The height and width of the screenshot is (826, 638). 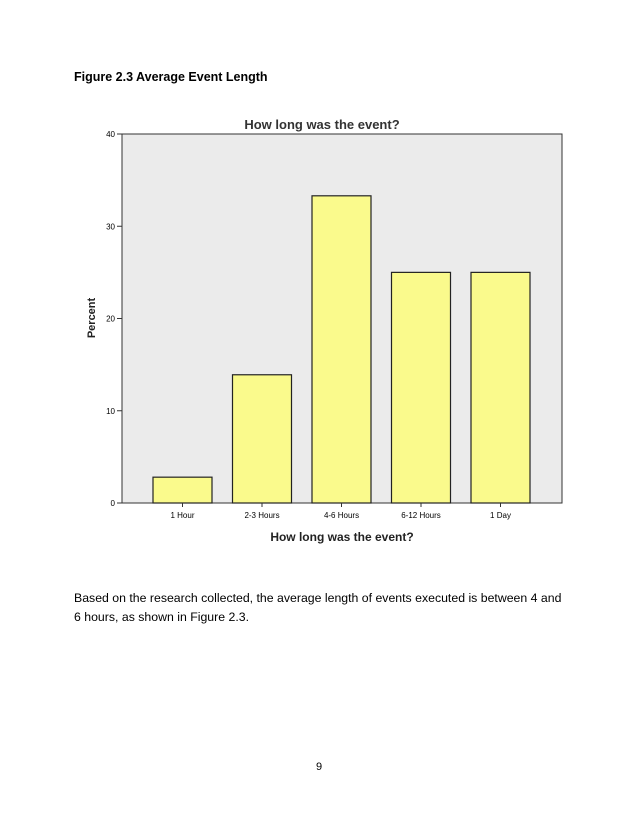 What do you see at coordinates (92, 317) in the screenshot?
I see `y-axis-label: Percent` at bounding box center [92, 317].